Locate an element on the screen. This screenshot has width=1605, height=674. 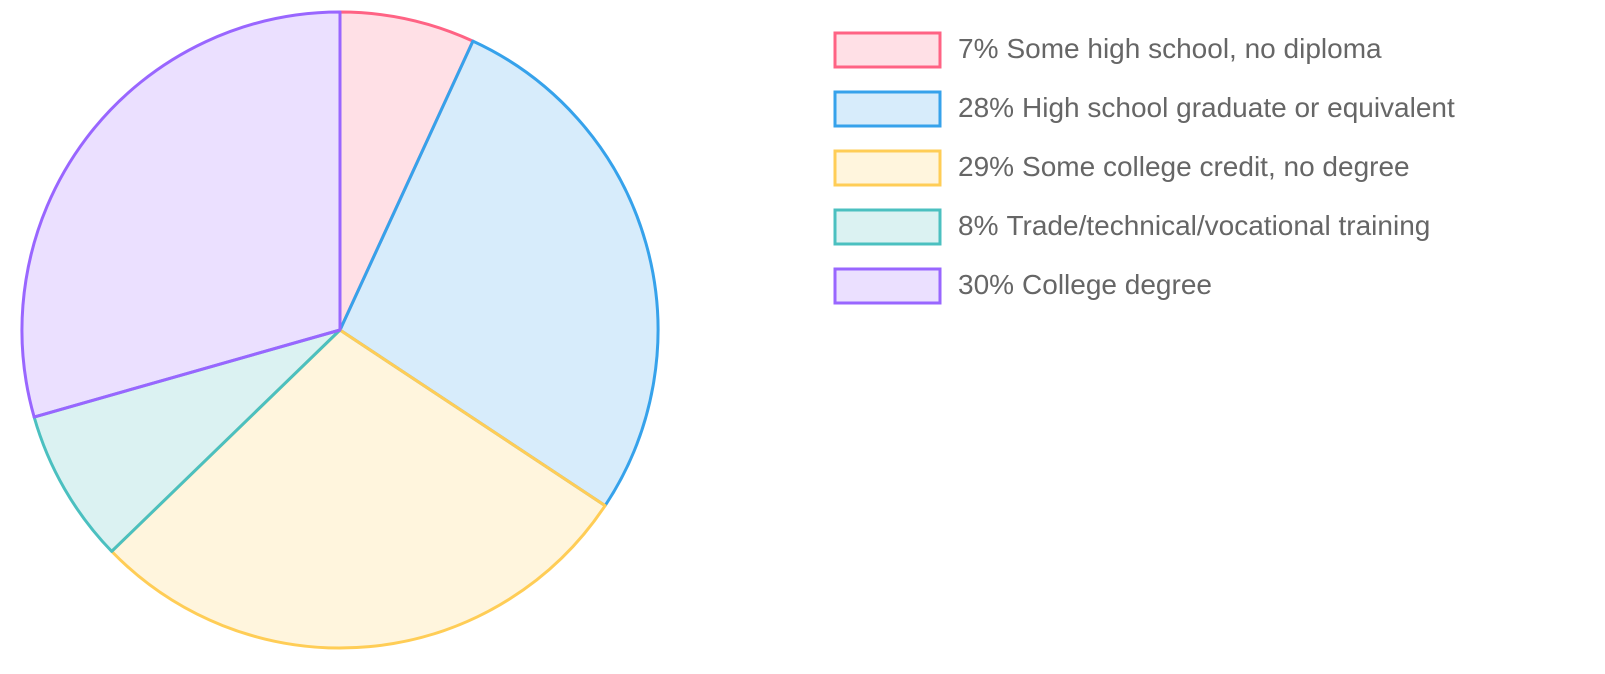
legend-category: Some college credit, no degree is located at coordinates (1216, 166).